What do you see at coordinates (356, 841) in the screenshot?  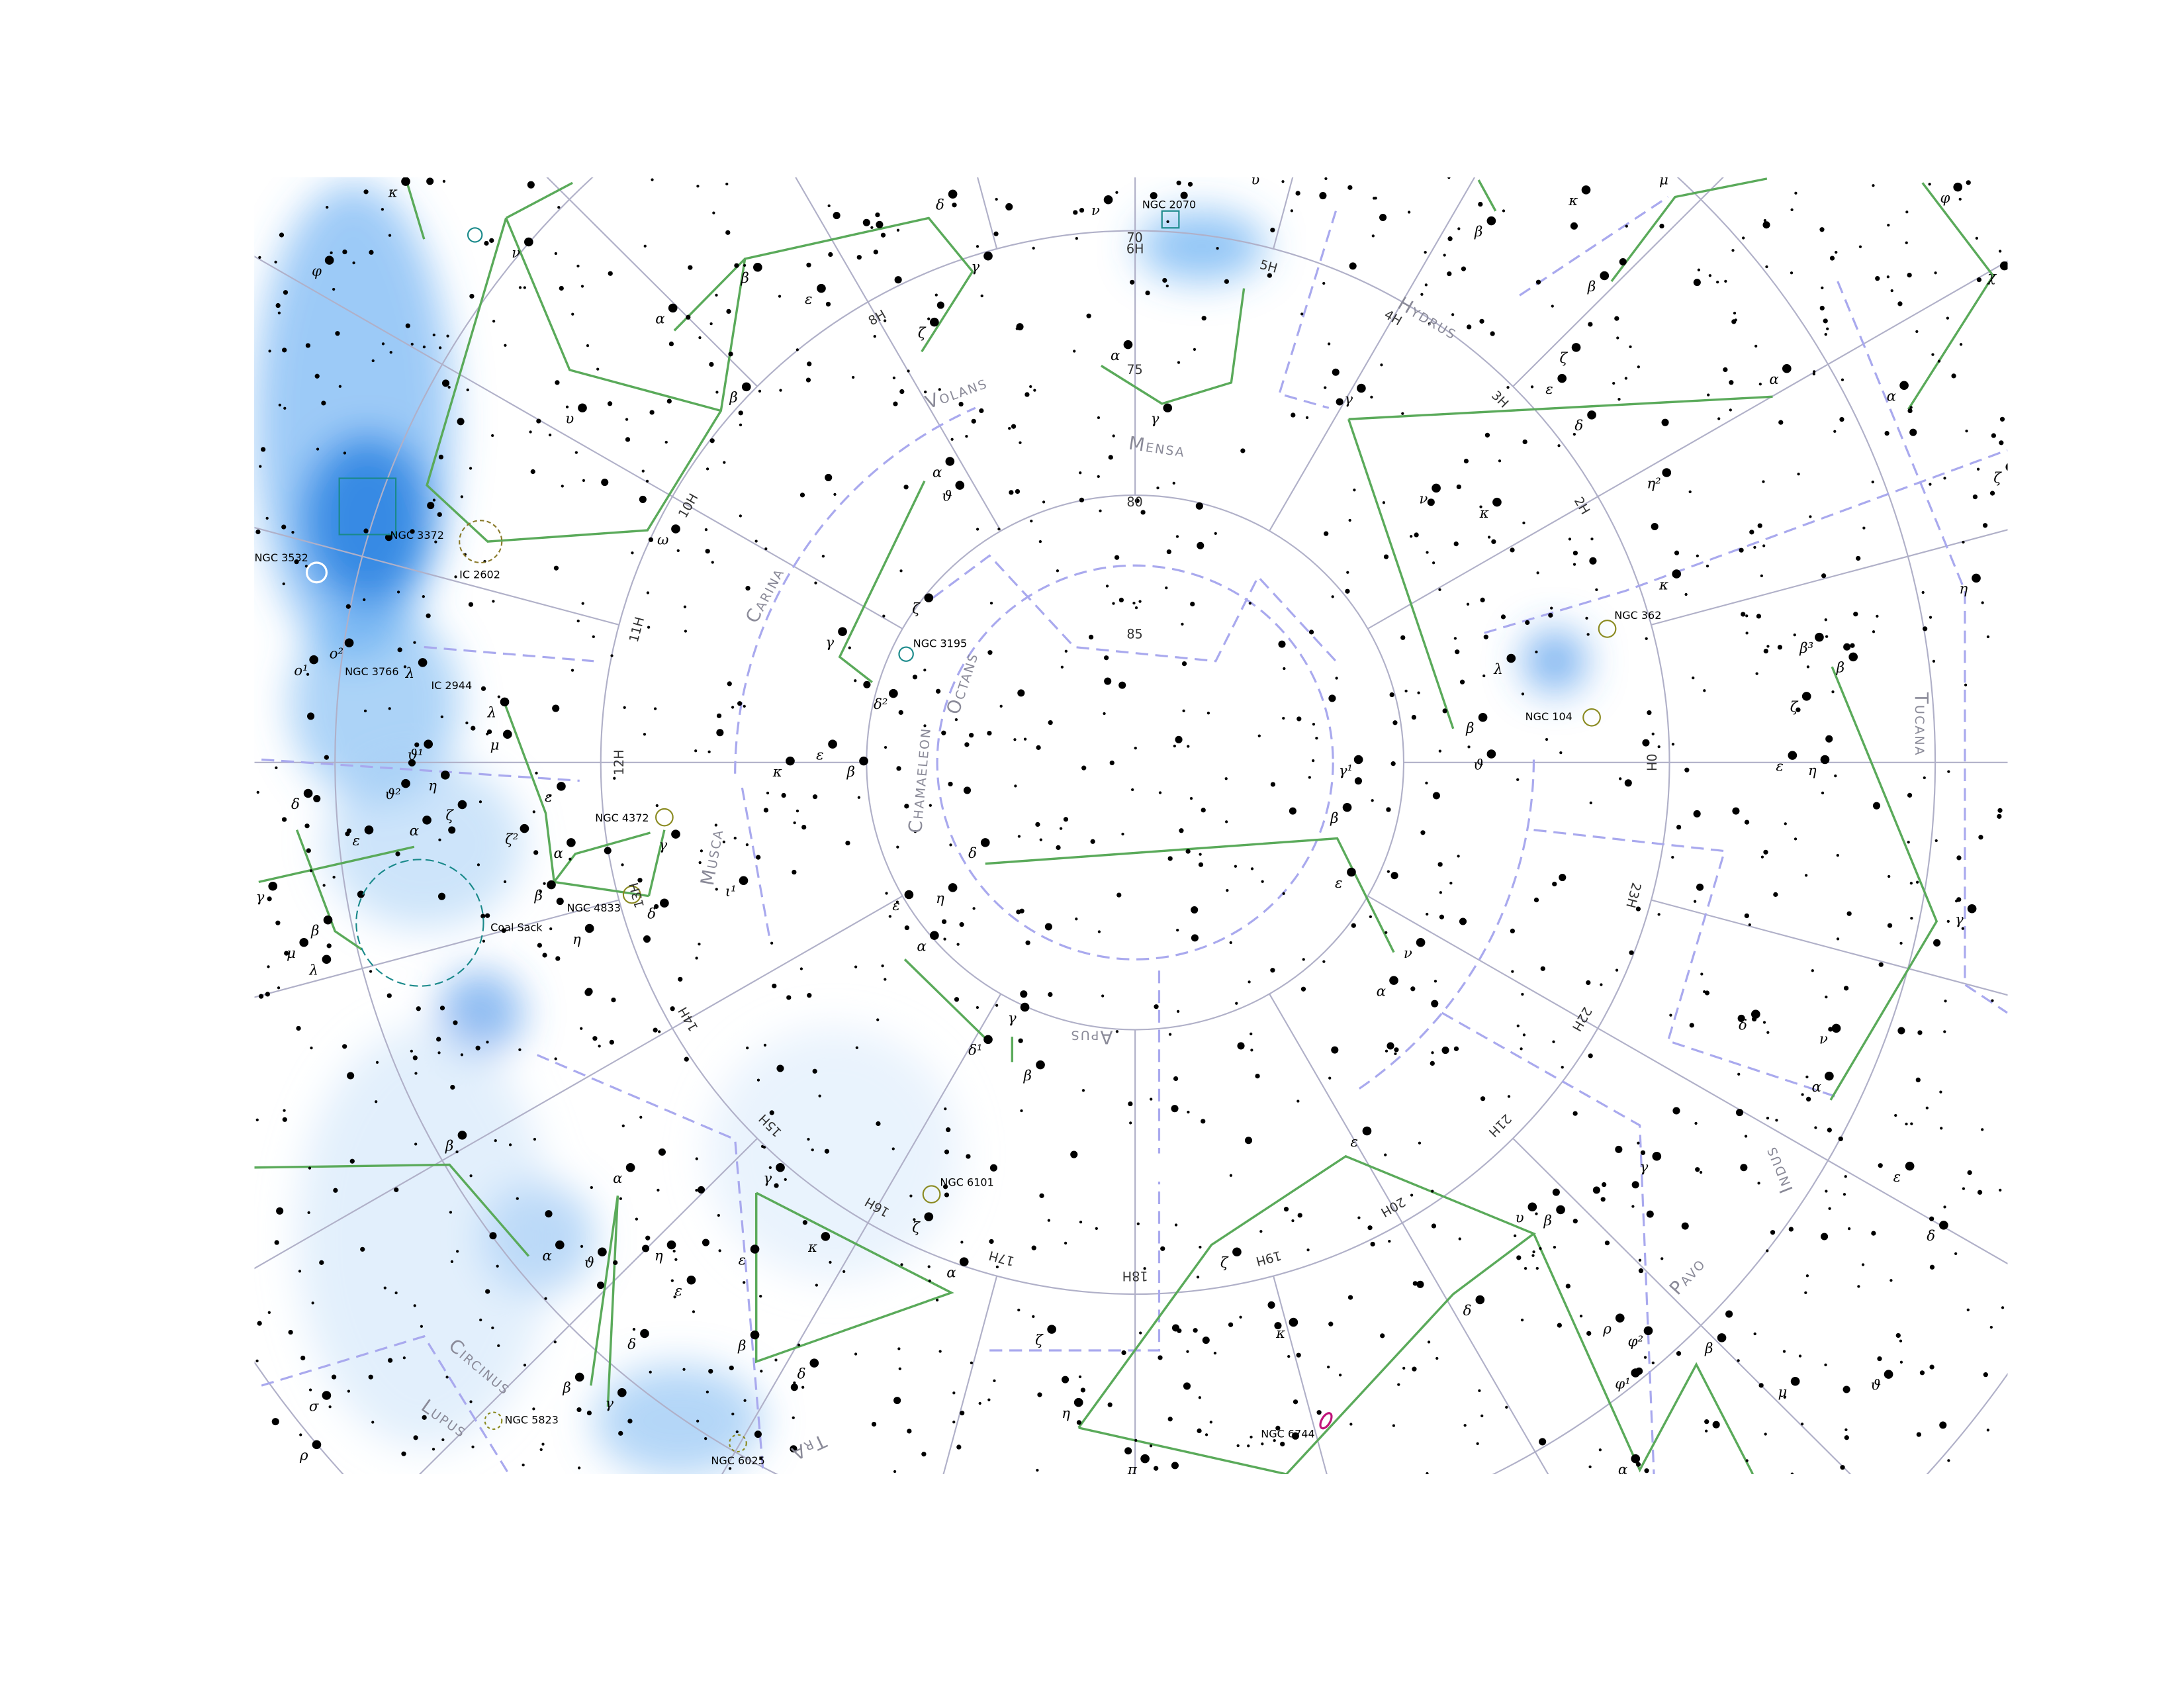 I see `star-label: ε` at bounding box center [356, 841].